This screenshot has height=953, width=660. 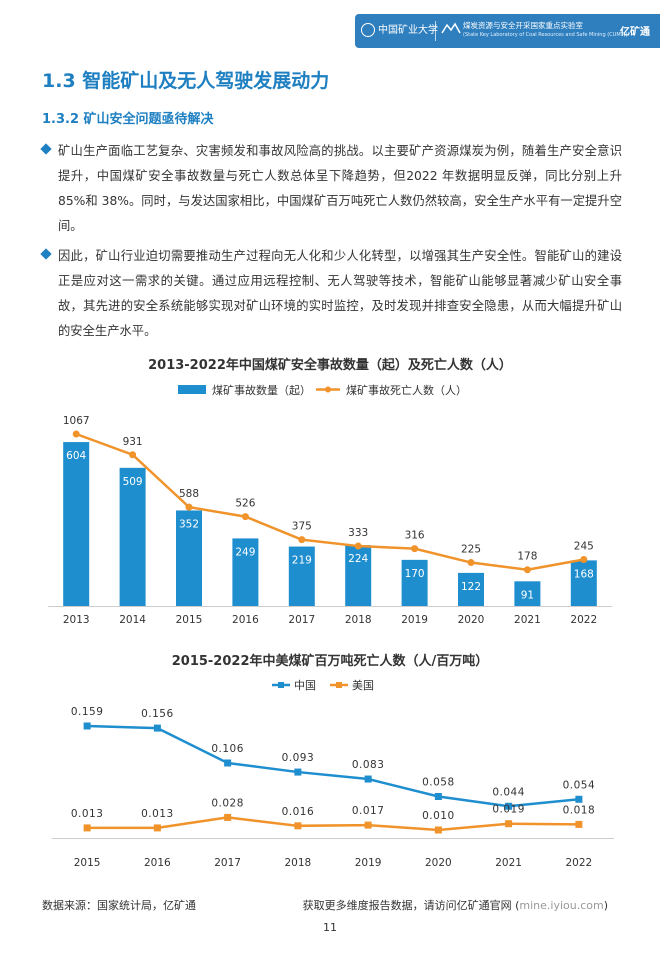 I want to click on line-value-label: 0.054, so click(x=579, y=785).